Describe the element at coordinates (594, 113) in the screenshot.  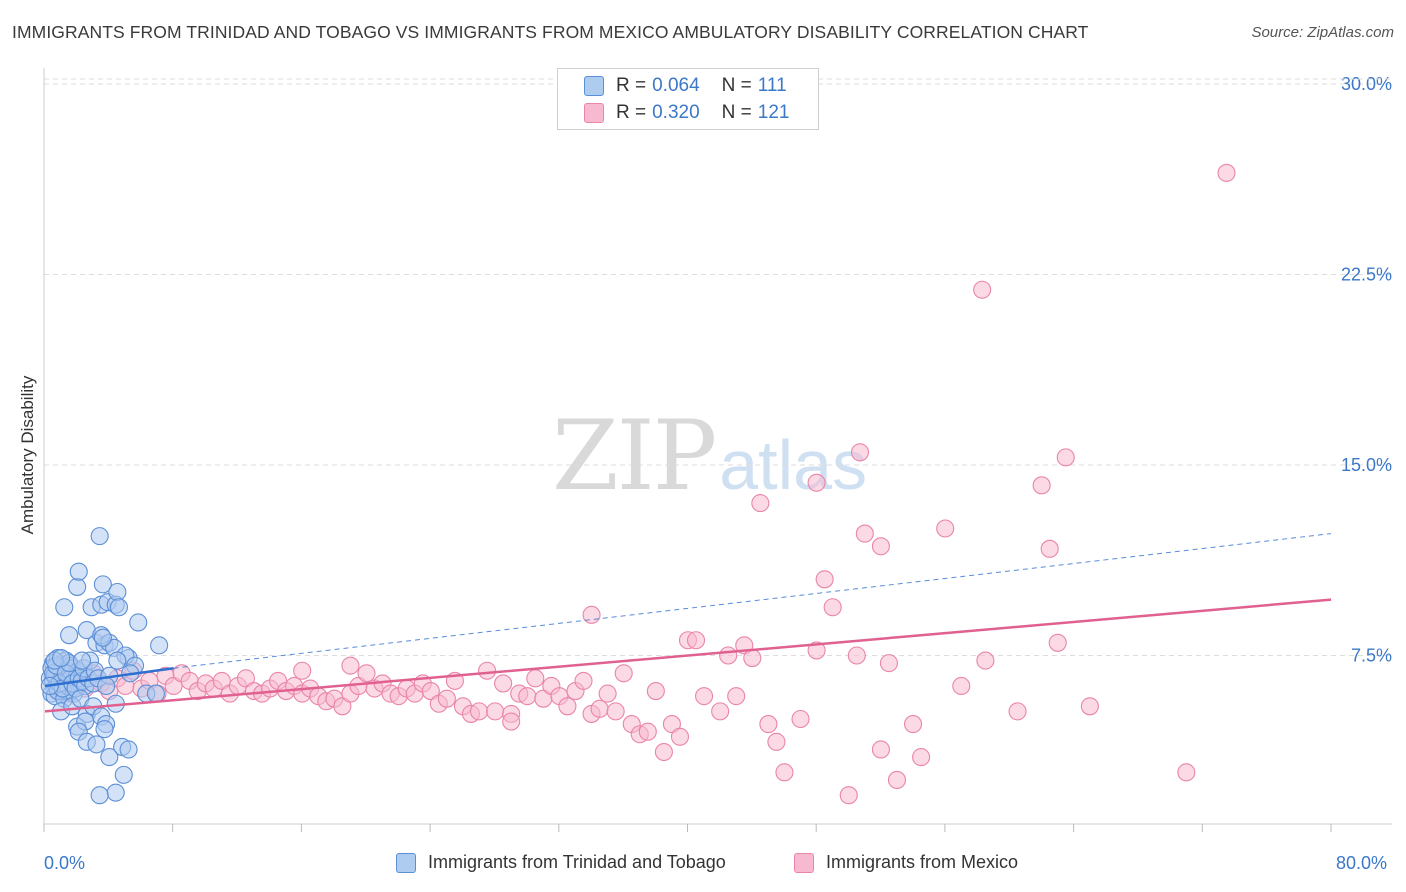
I see `legend-swatch-pink` at that location.